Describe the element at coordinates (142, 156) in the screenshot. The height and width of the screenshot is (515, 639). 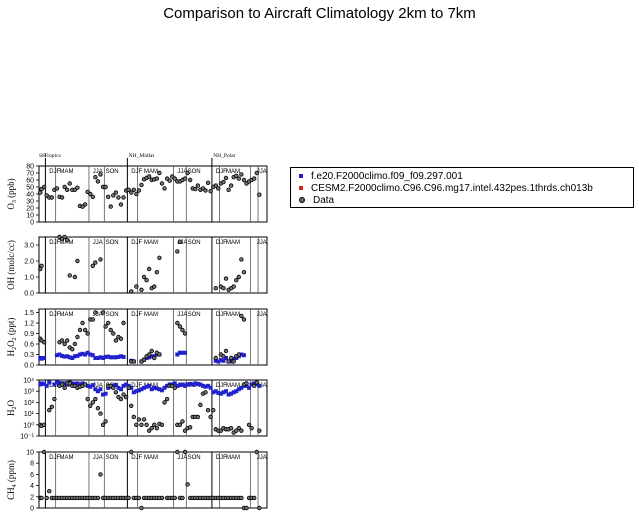
I see `region-label: NH_Midlat` at that location.